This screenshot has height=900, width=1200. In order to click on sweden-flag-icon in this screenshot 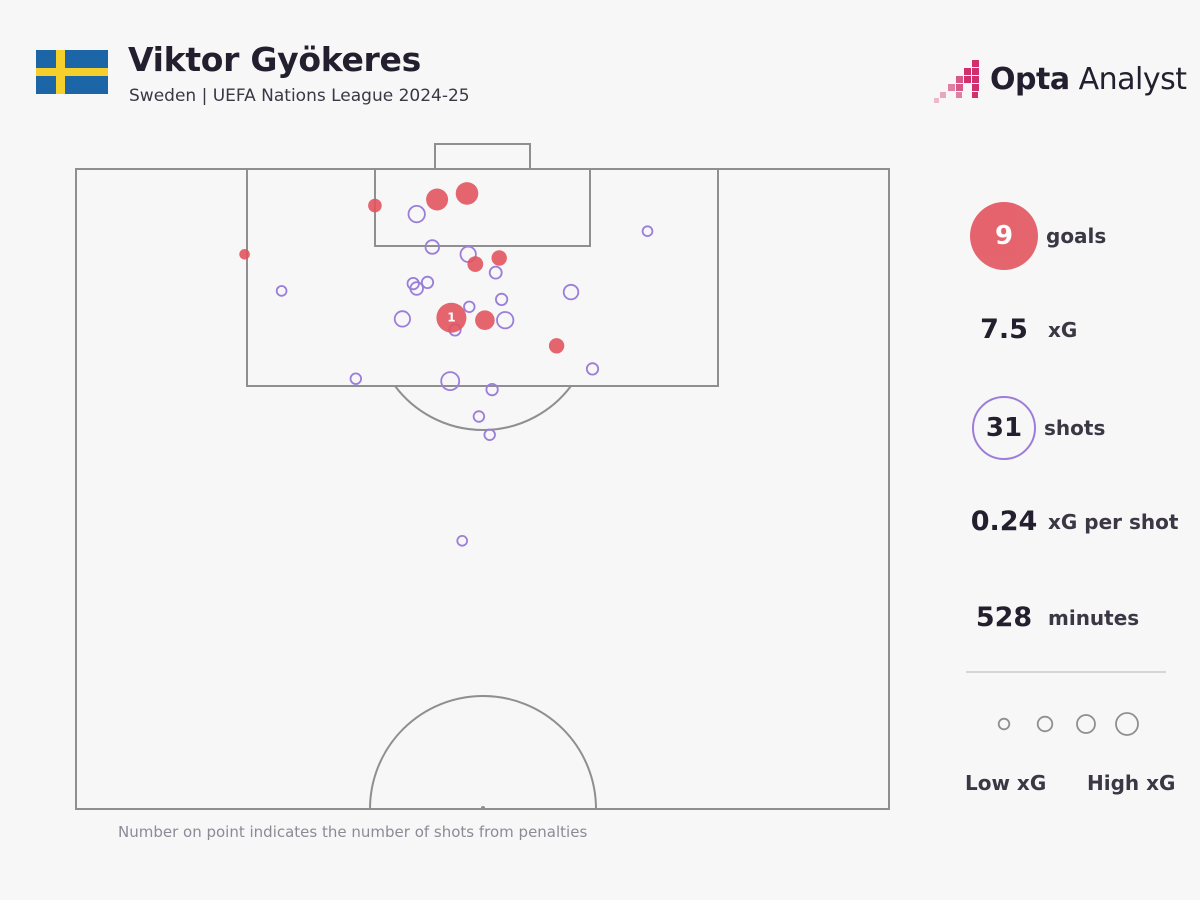, I will do `click(72, 72)`.